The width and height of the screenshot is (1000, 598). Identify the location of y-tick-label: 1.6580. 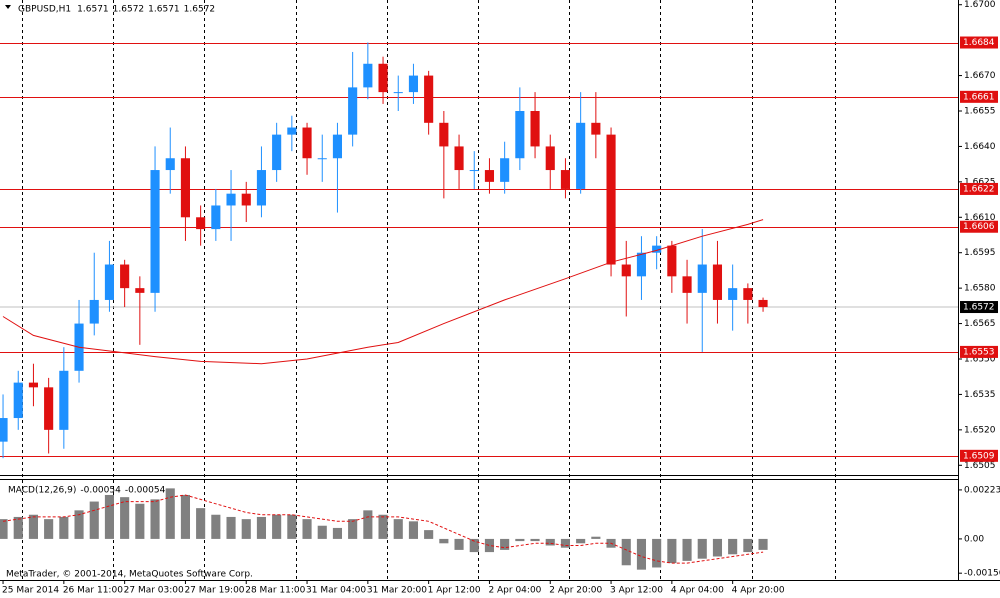
(980, 289).